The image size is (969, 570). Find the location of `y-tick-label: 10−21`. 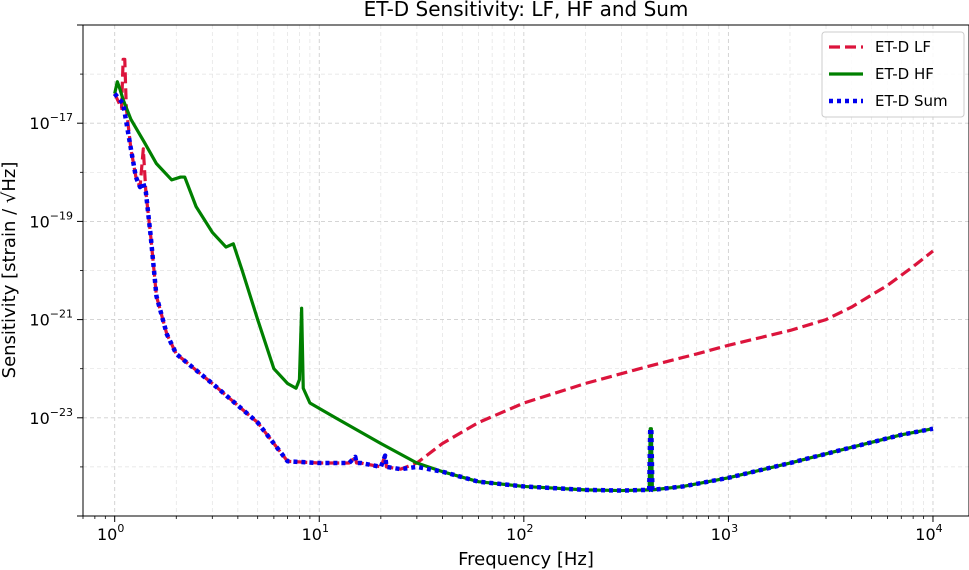

y-tick-label: 10−21 is located at coordinates (51, 319).